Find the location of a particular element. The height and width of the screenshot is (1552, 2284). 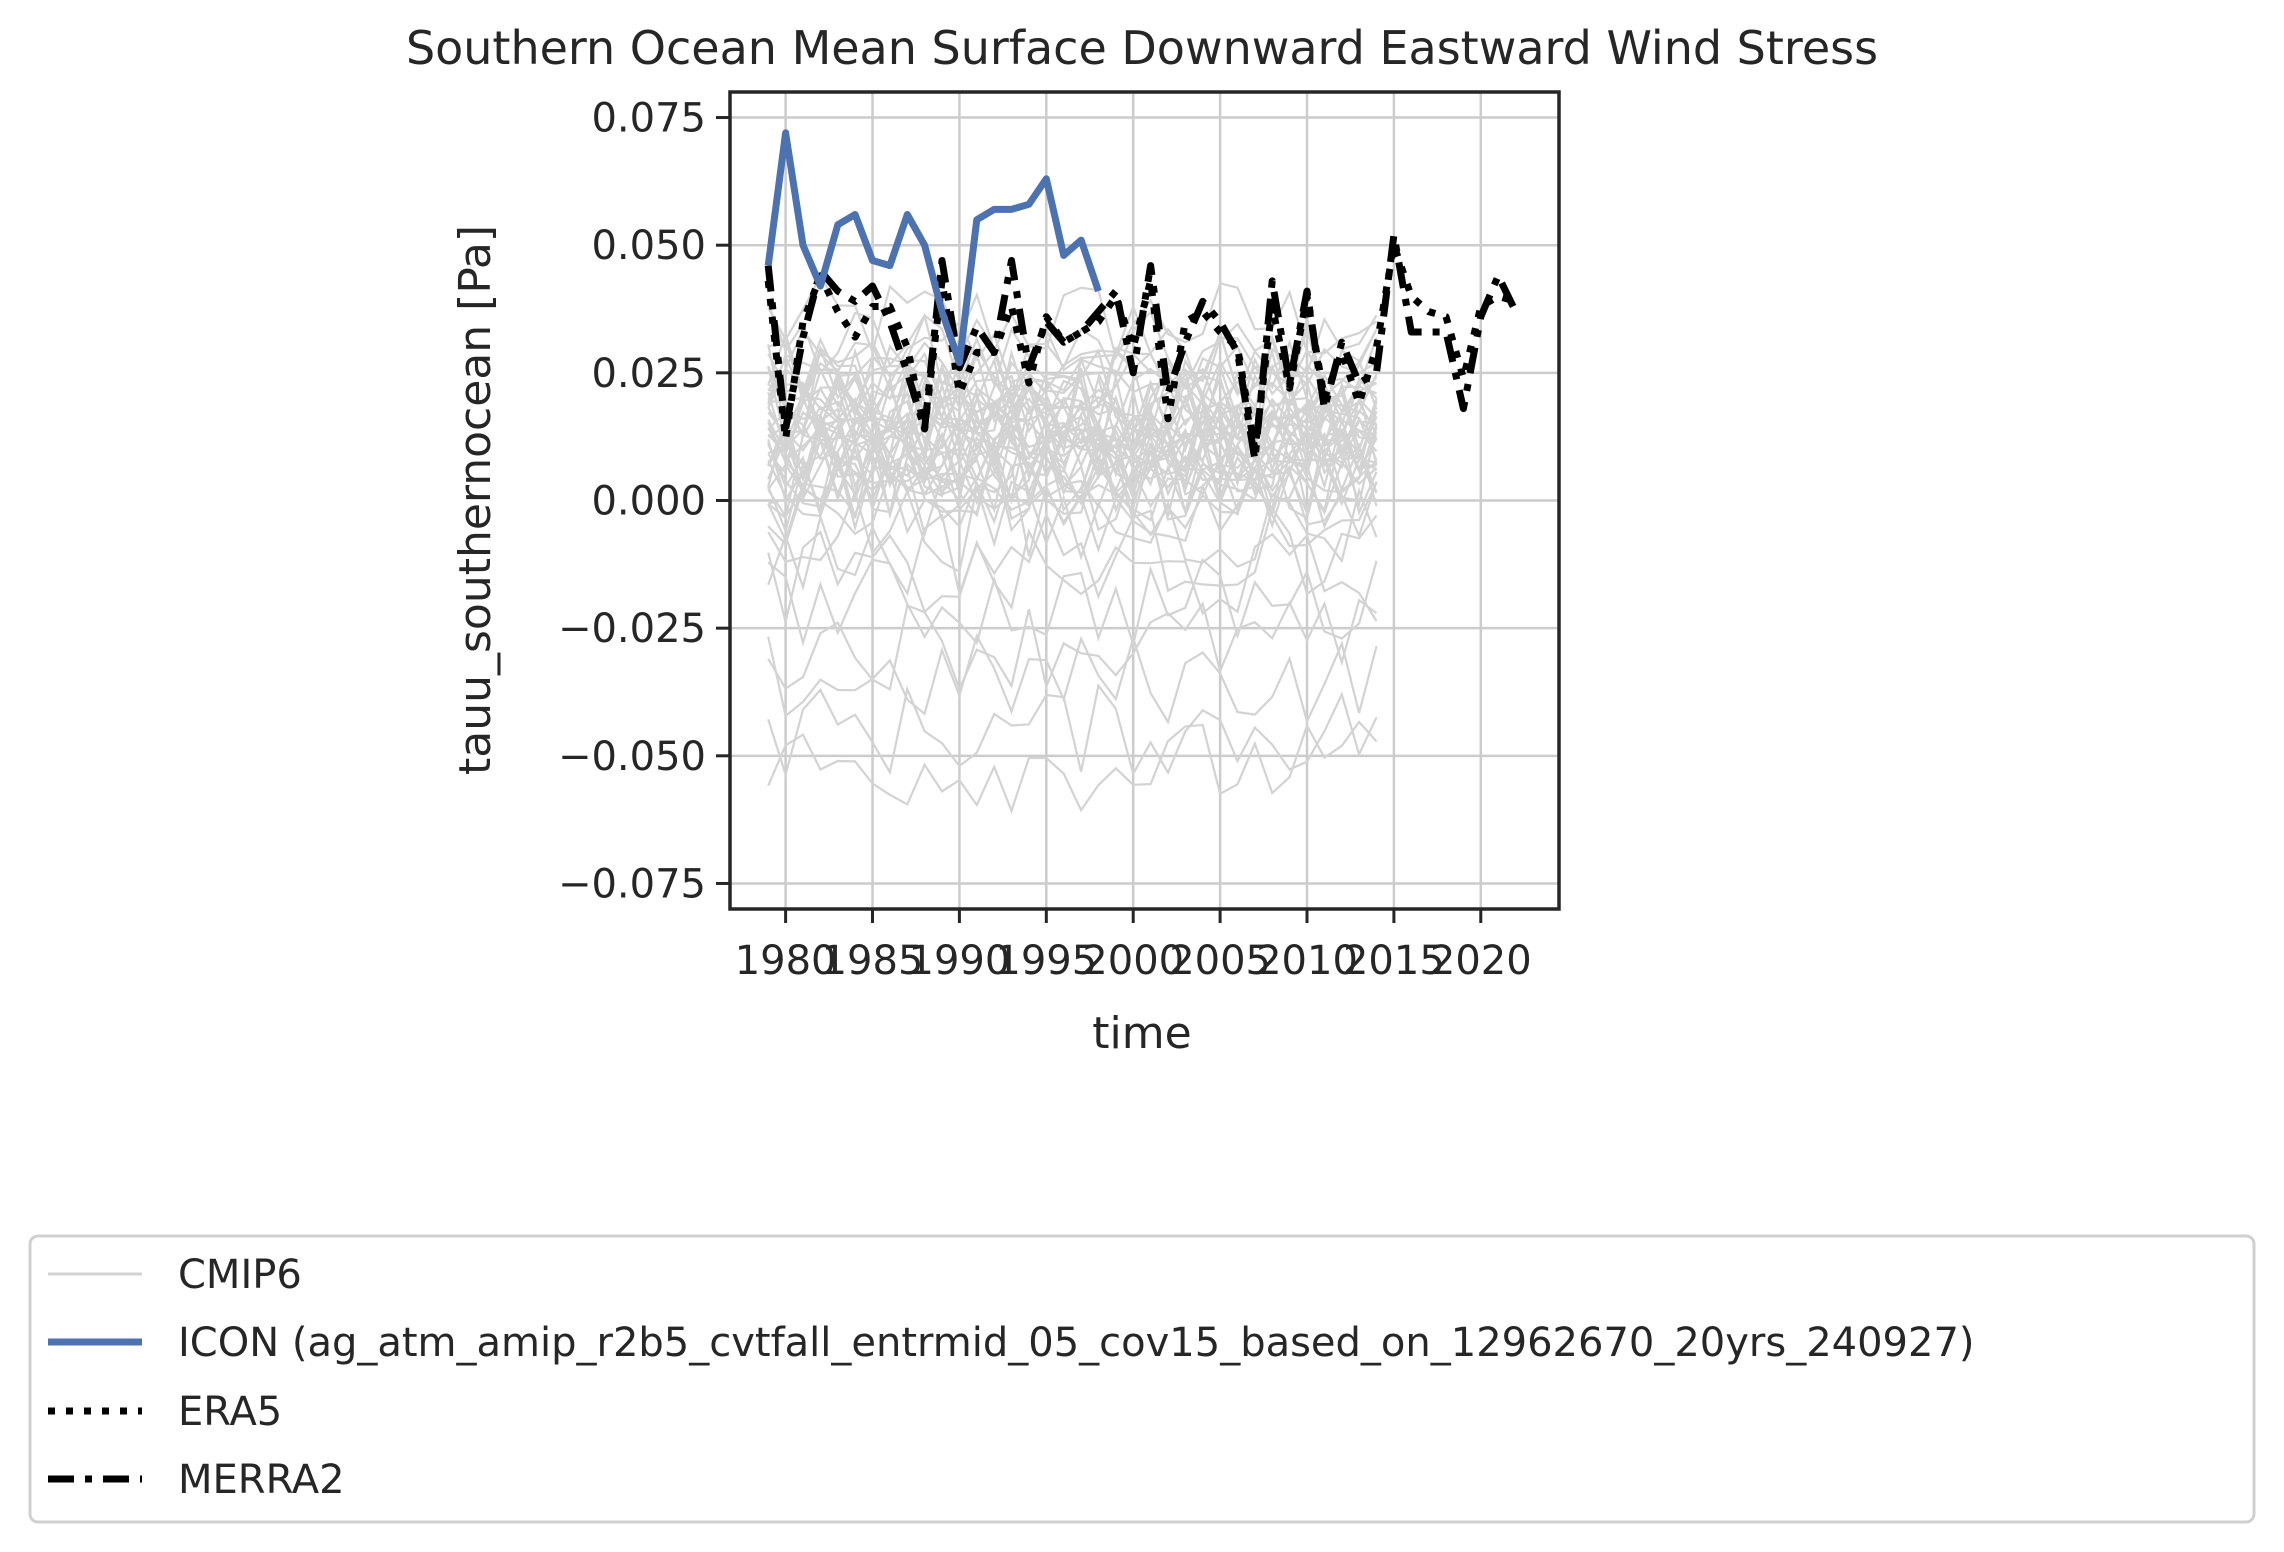

x-tick-label: 2020 is located at coordinates (1481, 961).